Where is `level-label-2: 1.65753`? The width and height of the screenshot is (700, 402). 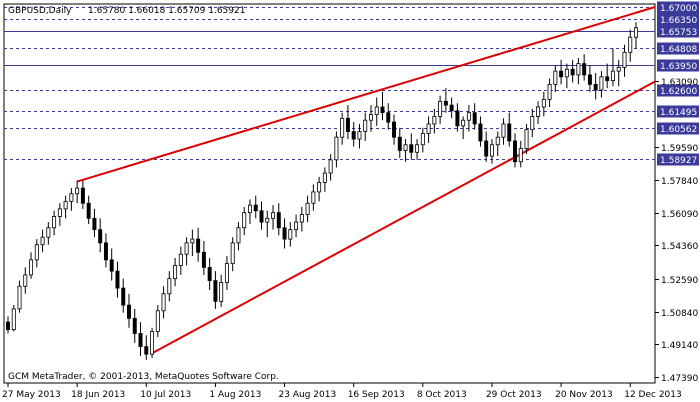 level-label-2: 1.65753 is located at coordinates (678, 33).